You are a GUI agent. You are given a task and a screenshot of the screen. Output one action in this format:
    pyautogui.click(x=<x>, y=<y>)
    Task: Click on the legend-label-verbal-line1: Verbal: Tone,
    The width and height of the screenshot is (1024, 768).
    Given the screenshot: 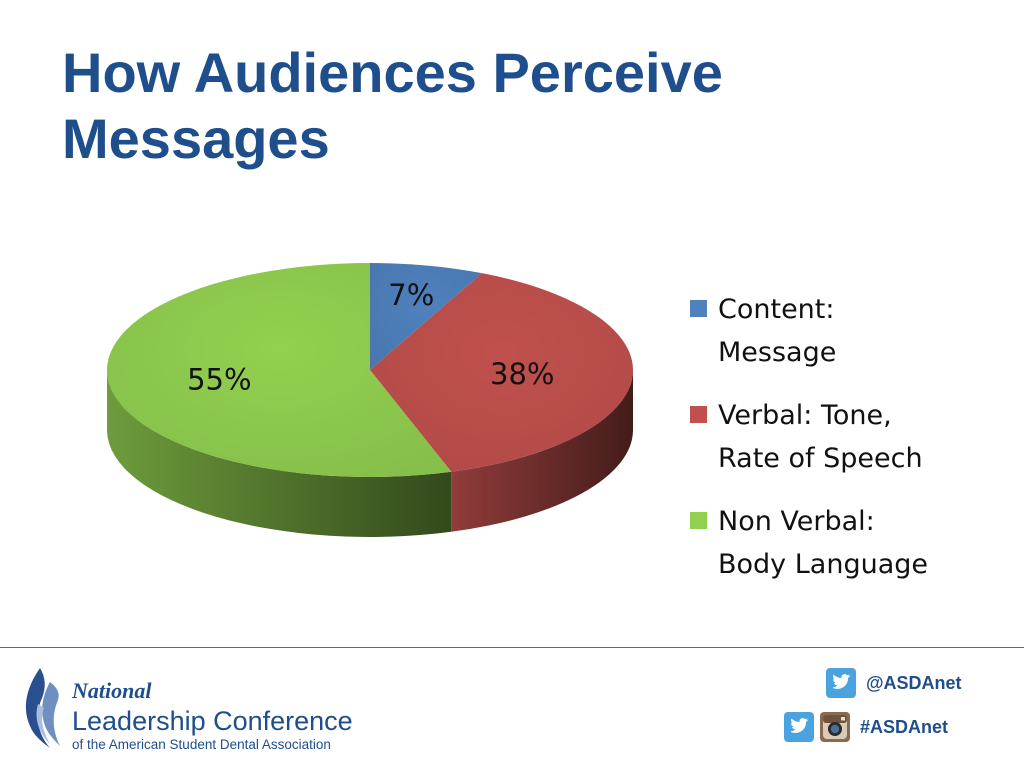 What is the action you would take?
    pyautogui.click(x=805, y=415)
    